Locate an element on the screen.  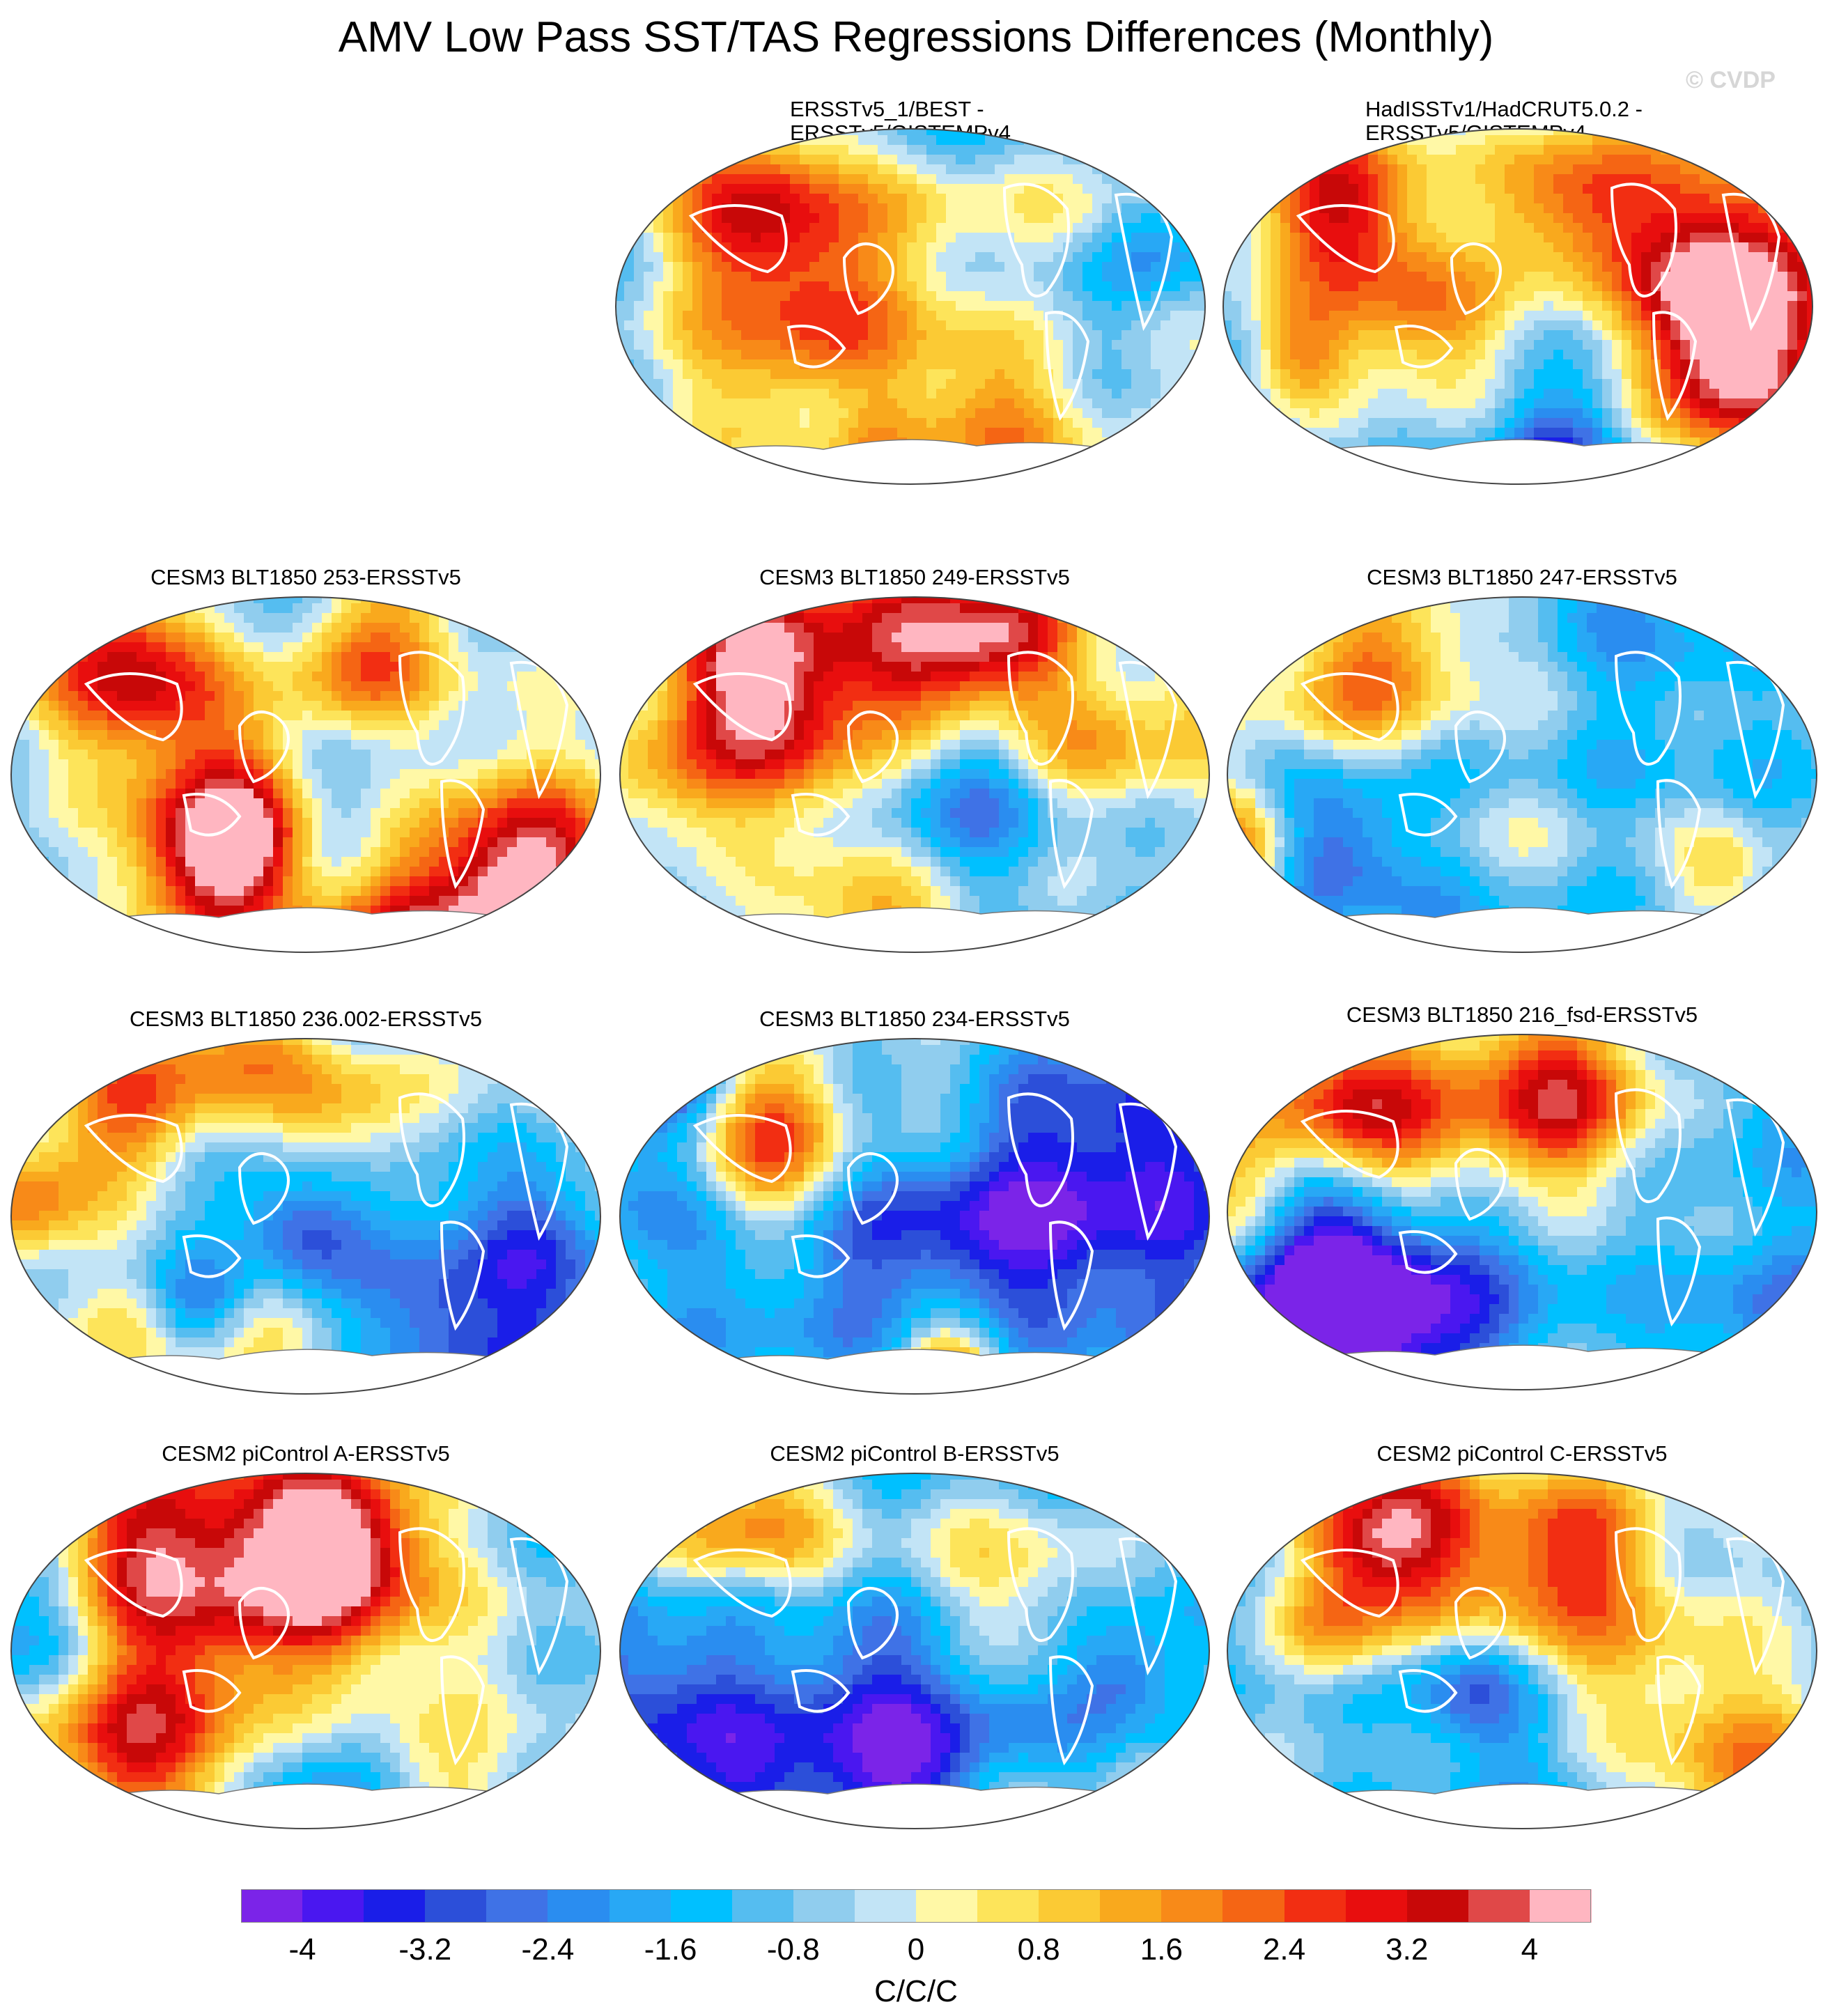
coastline is located at coordinates (1036, 240).